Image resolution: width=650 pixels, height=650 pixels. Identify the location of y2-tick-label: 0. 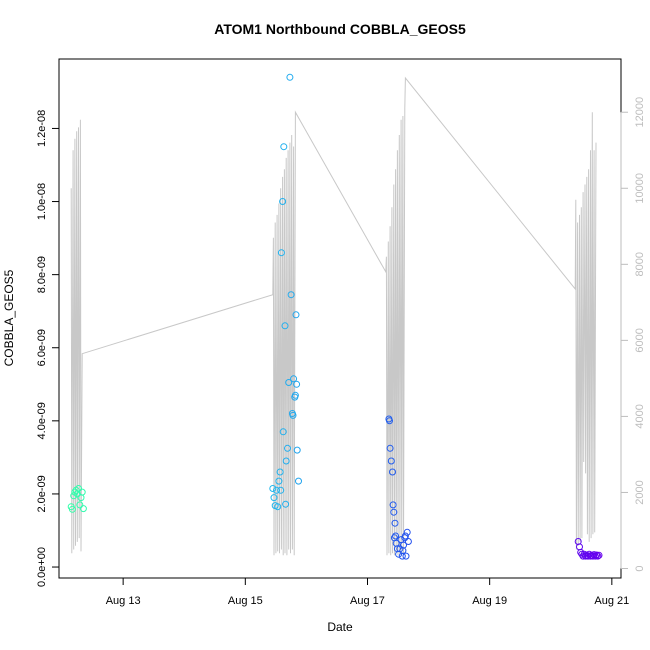
(640, 568).